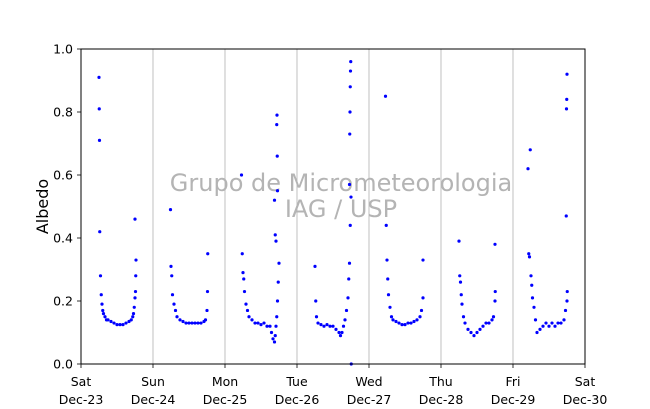 The image size is (650, 409). I want to click on y-tick-label: 0.2, so click(63, 301).